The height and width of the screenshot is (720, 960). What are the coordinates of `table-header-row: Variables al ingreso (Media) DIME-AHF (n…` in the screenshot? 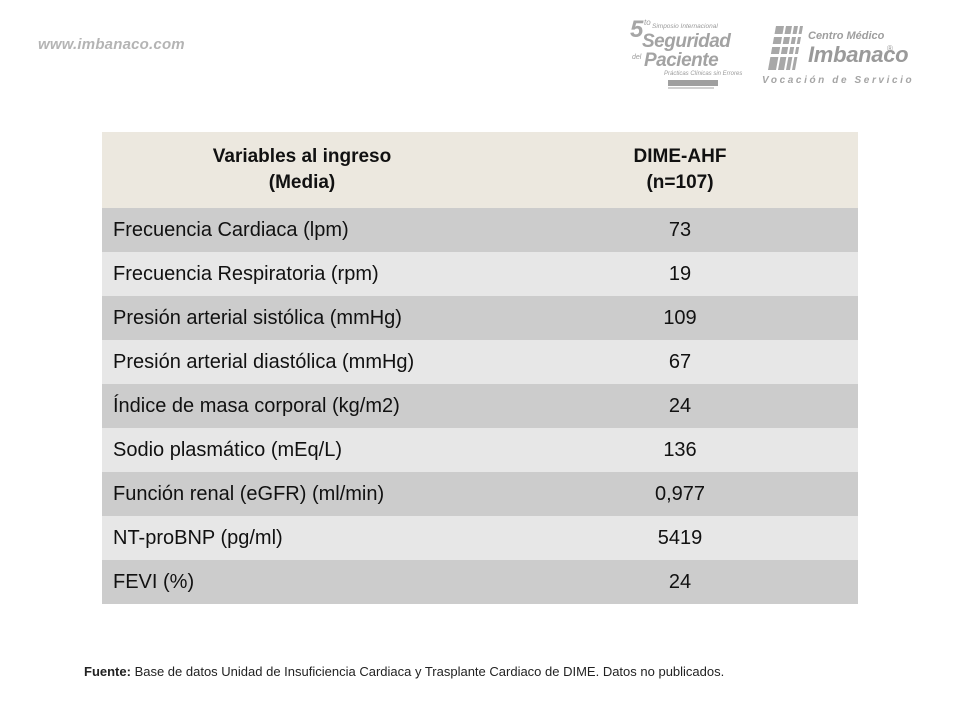 It's located at (480, 170).